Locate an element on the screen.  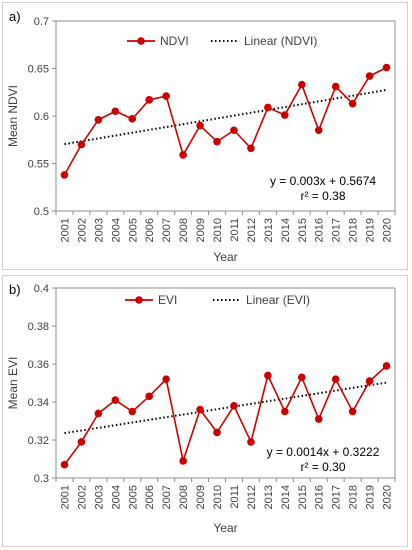
y-tick-label: 0.38 is located at coordinates (38, 327).